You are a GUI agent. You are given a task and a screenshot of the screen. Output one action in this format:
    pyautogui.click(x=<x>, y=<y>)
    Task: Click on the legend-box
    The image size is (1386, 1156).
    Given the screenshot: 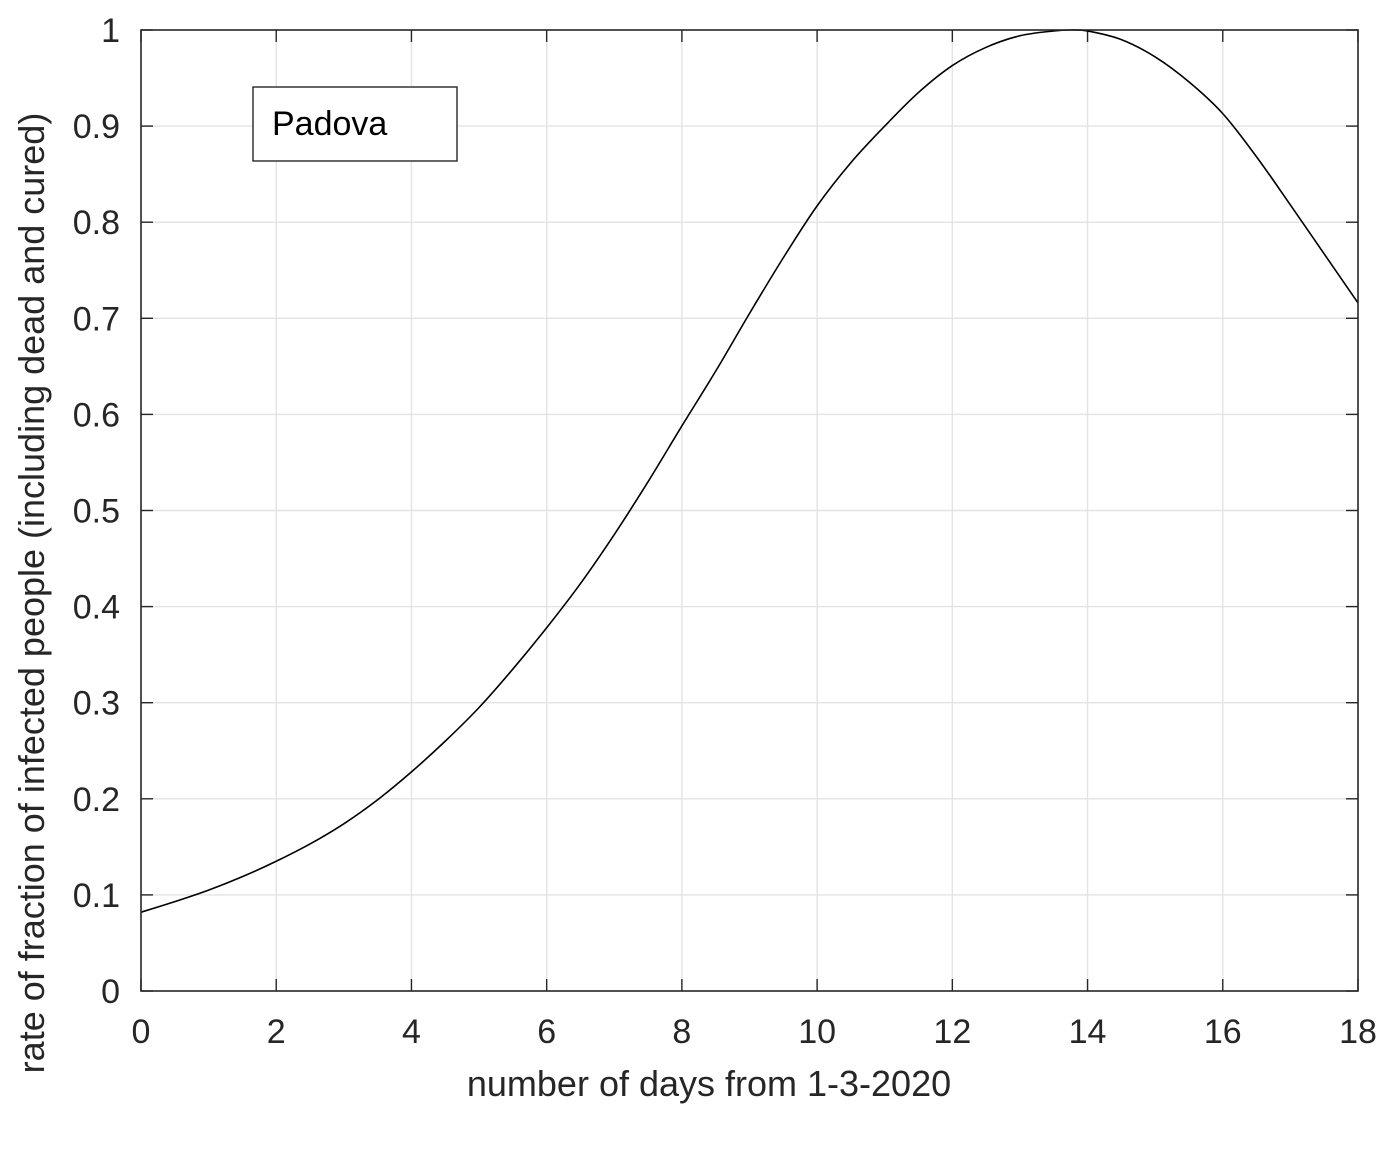 What is the action you would take?
    pyautogui.click(x=355, y=124)
    